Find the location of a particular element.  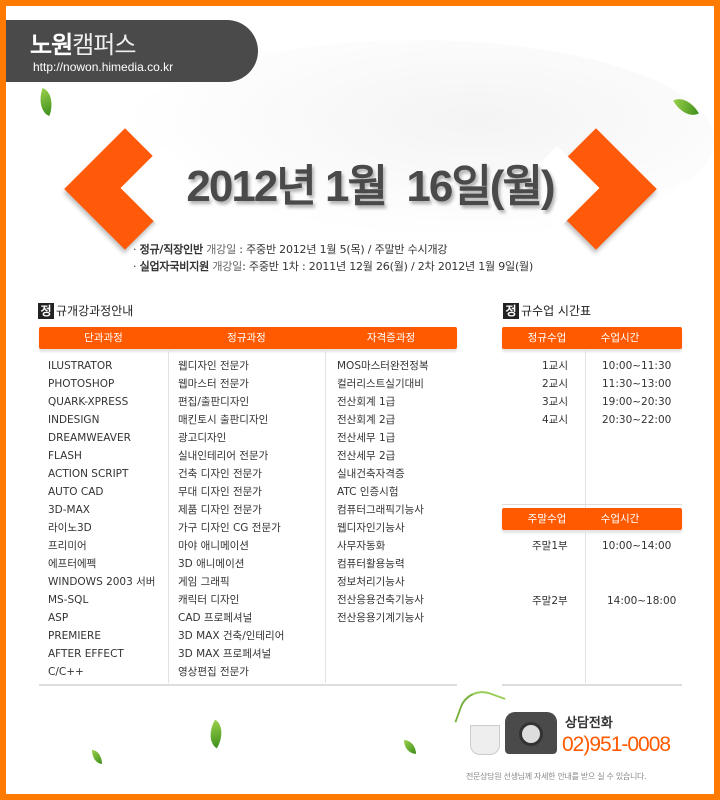

list-item: 3D 애니메이션 is located at coordinates (211, 564).